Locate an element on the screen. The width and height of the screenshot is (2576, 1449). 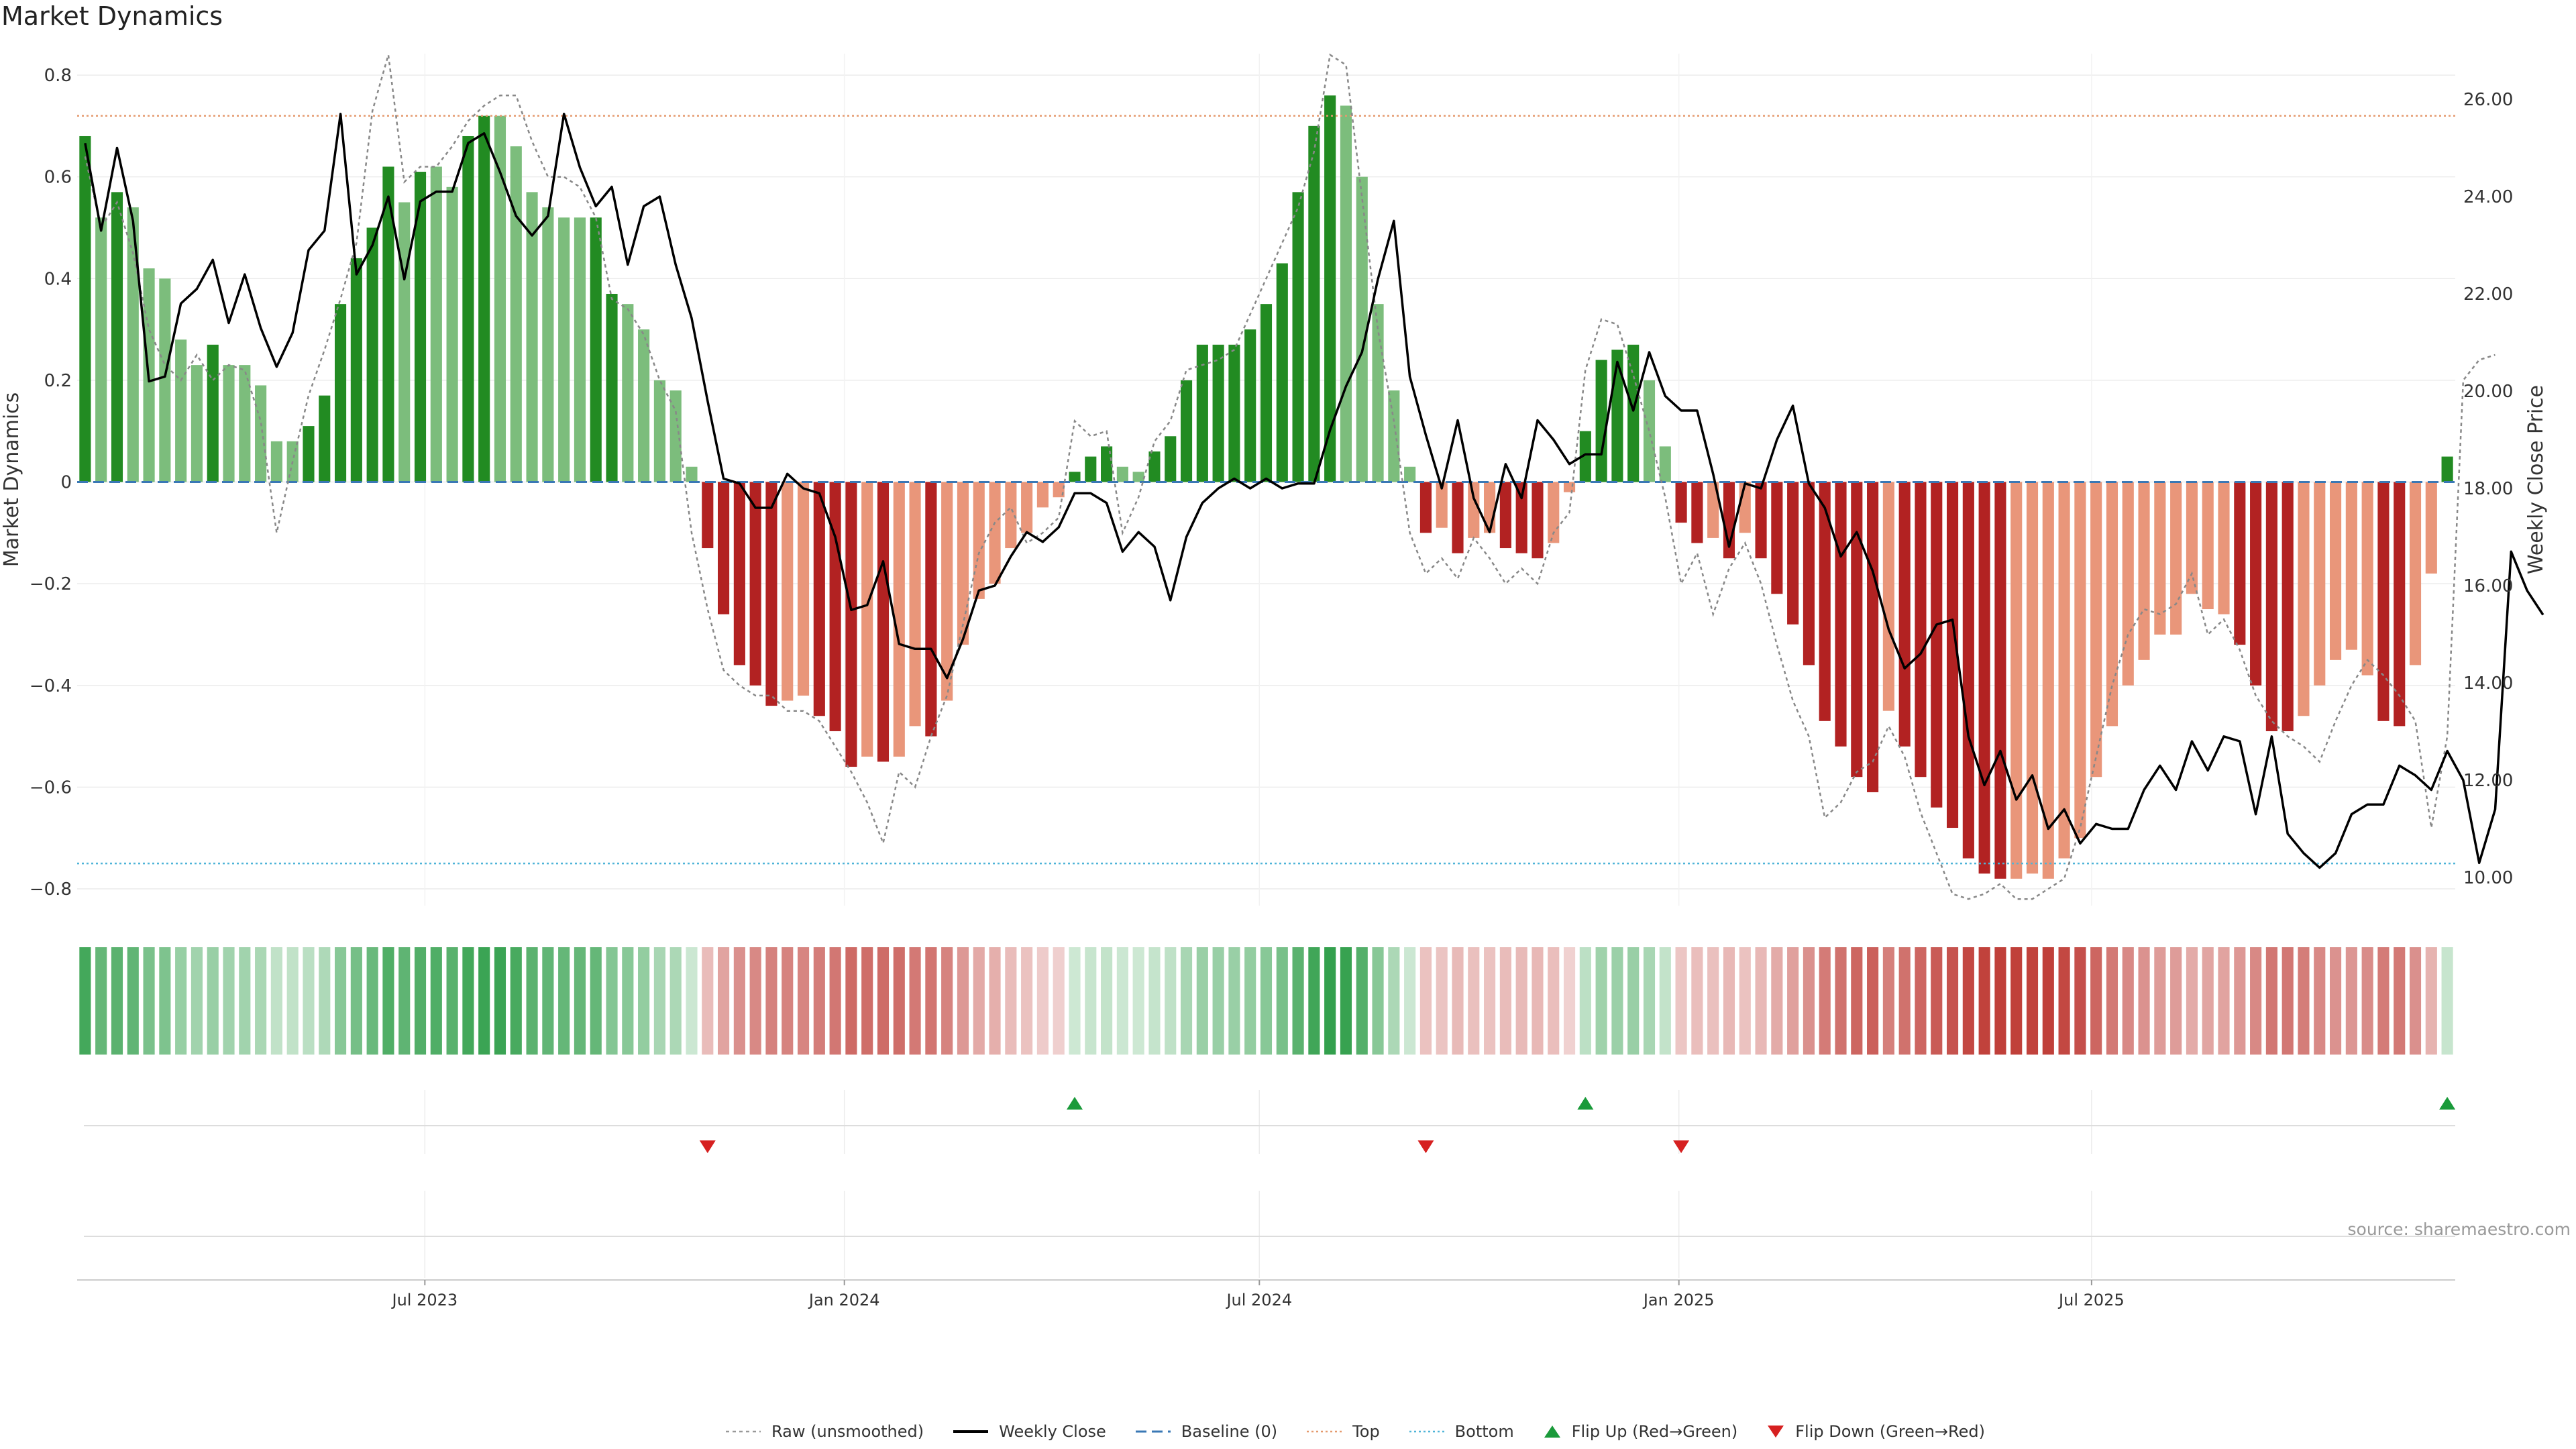
legend-item-flip-down: Flip Down (Green→Red) is located at coordinates (1875, 1431).